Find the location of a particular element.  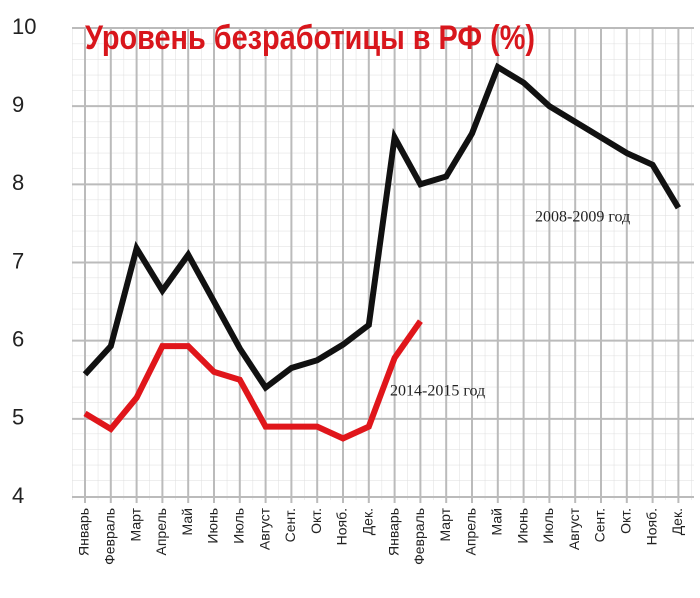

y-tick-label: 7 is located at coordinates (18, 260).